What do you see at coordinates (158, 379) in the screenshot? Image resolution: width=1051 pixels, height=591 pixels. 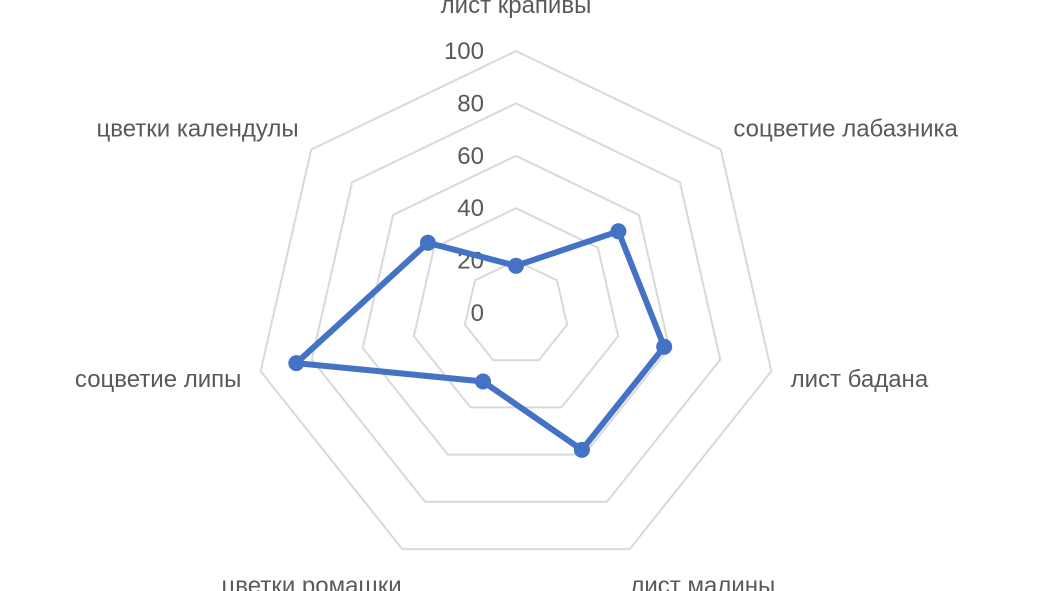 I see `category-label: соцветие липы` at bounding box center [158, 379].